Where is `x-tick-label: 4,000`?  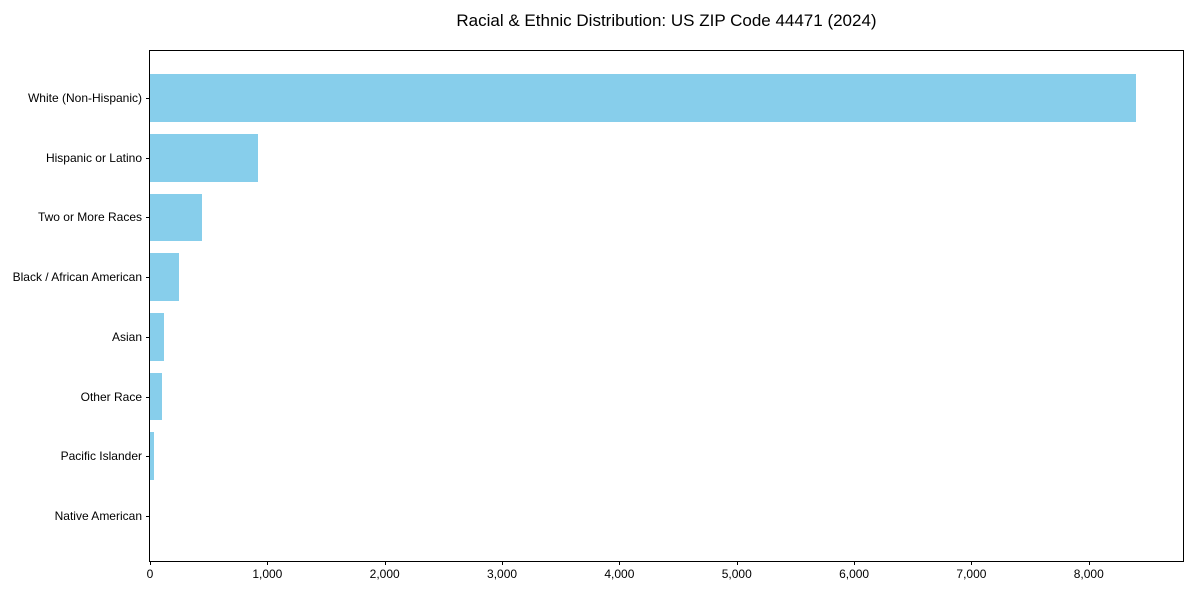
x-tick-label: 4,000 is located at coordinates (619, 574).